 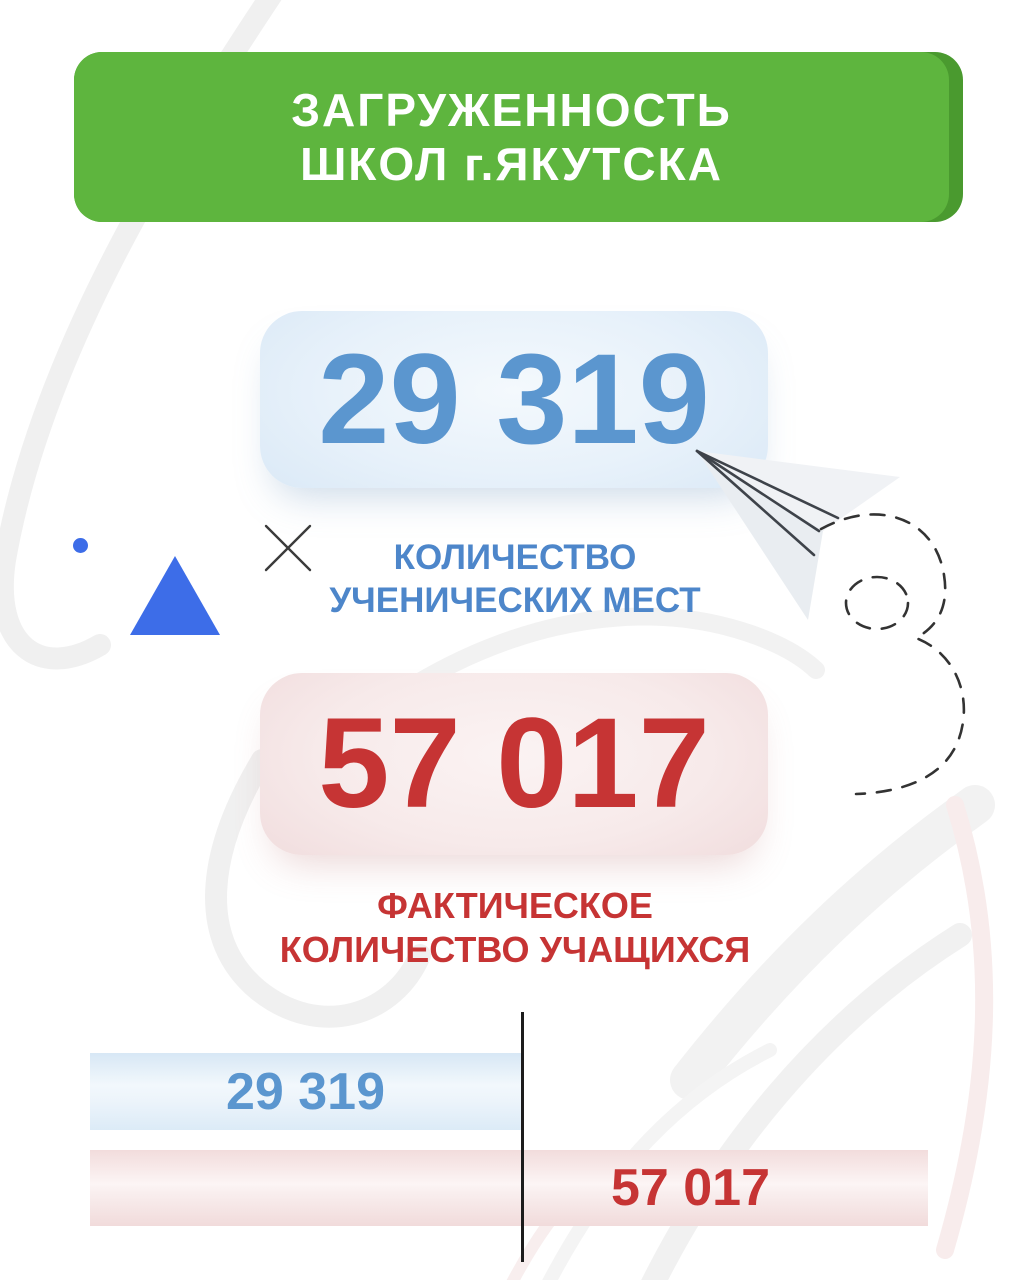 What do you see at coordinates (80, 545) in the screenshot?
I see `dot-icon` at bounding box center [80, 545].